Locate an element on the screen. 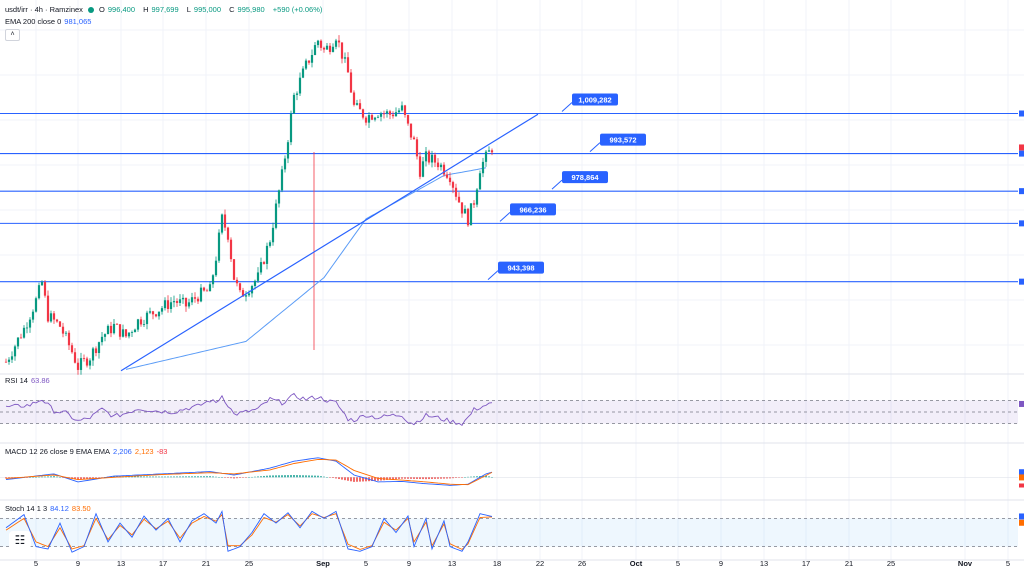 The image size is (1024, 576). stoch-pane is located at coordinates (512, 531).